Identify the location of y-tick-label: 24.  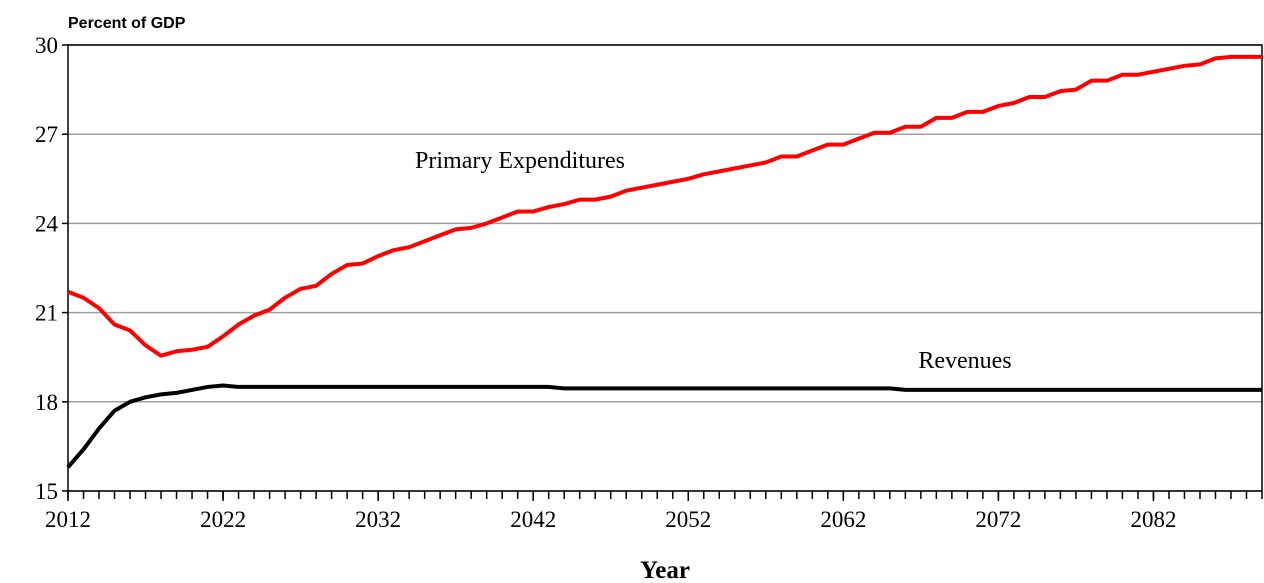
(47, 223).